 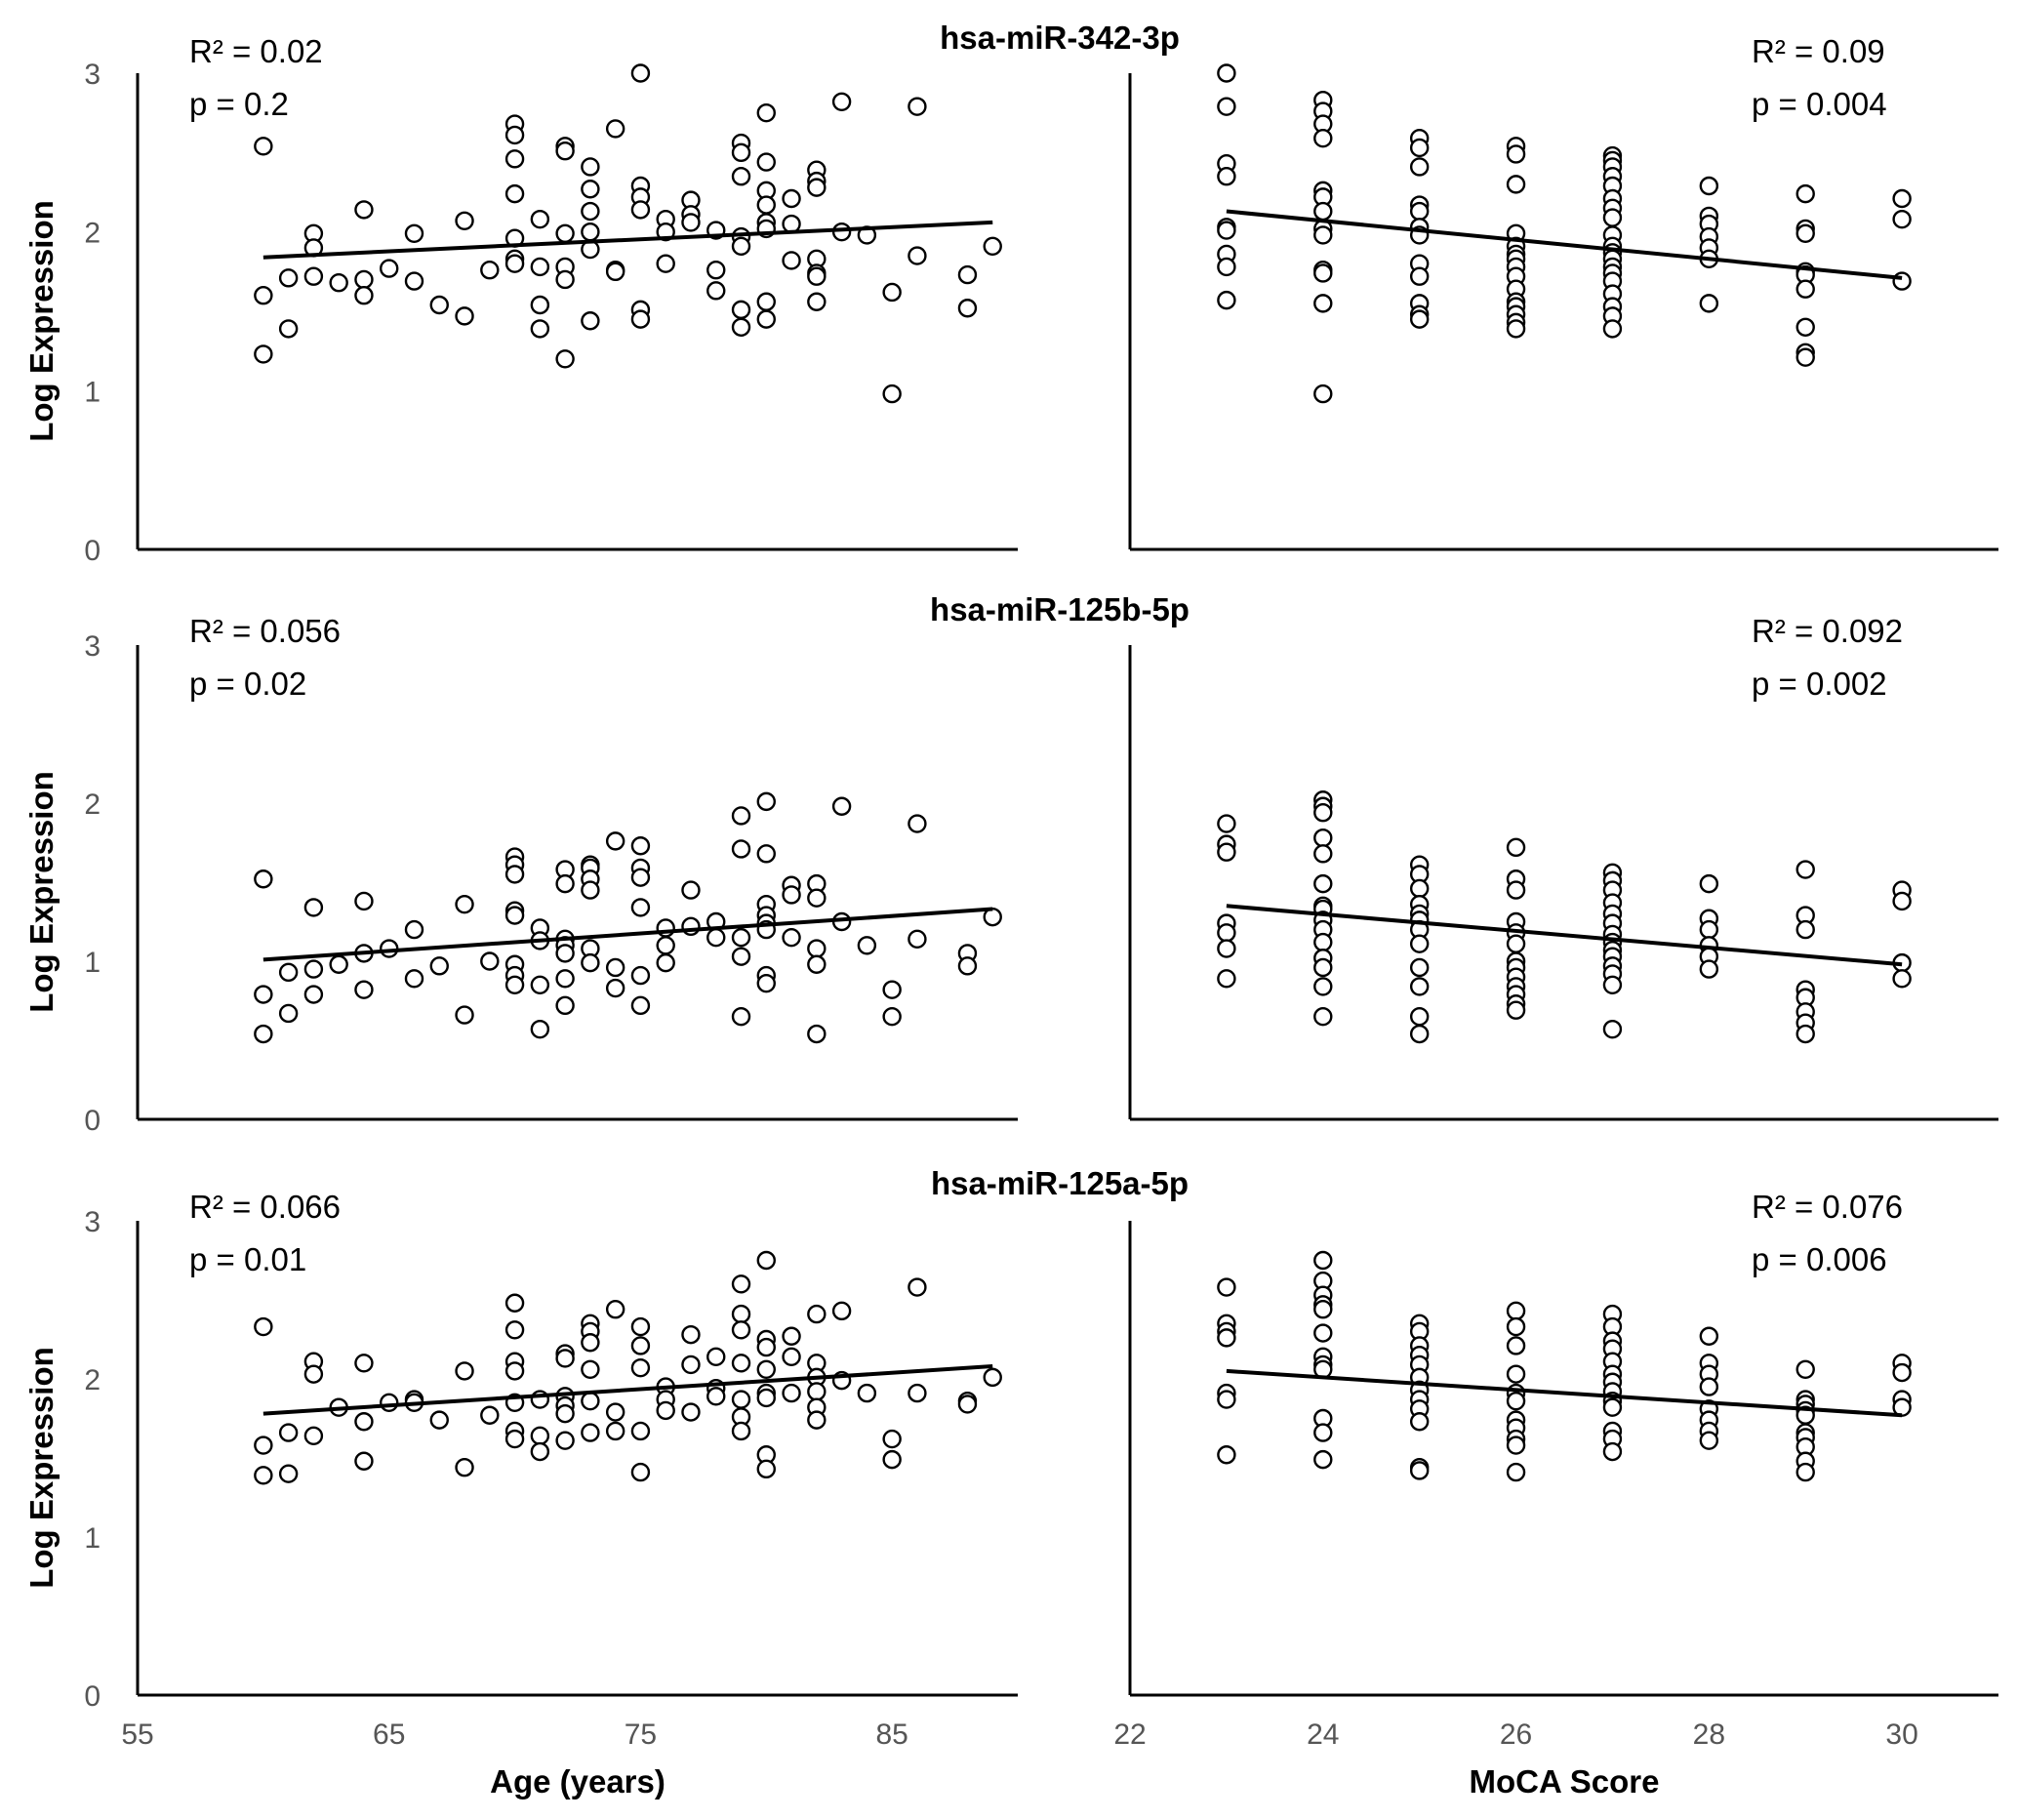 What do you see at coordinates (1565, 1781) in the screenshot?
I see `x-axis-title: MoCA Score` at bounding box center [1565, 1781].